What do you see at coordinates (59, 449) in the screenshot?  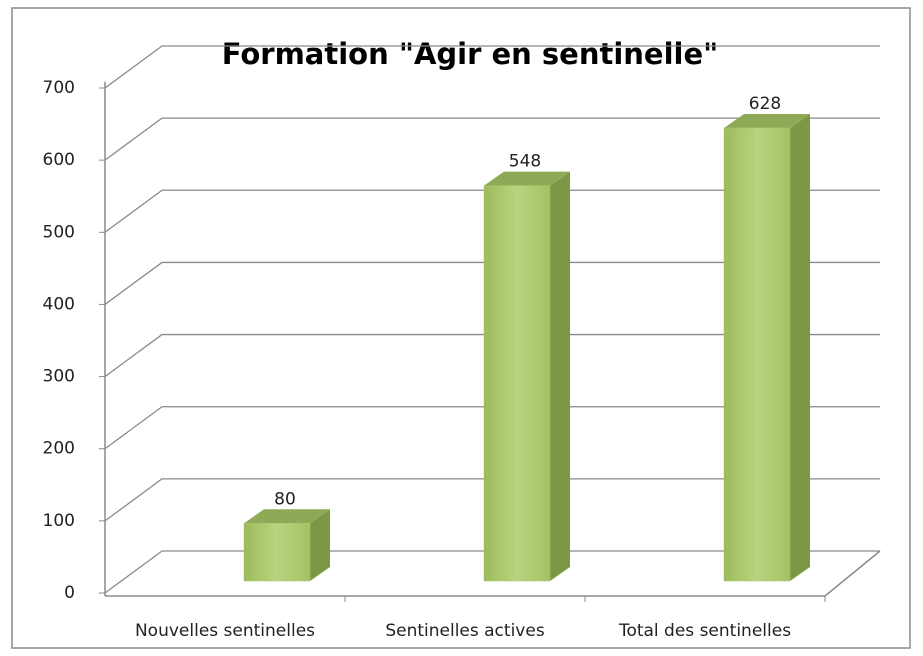 I see `y-tick-label: 200` at bounding box center [59, 449].